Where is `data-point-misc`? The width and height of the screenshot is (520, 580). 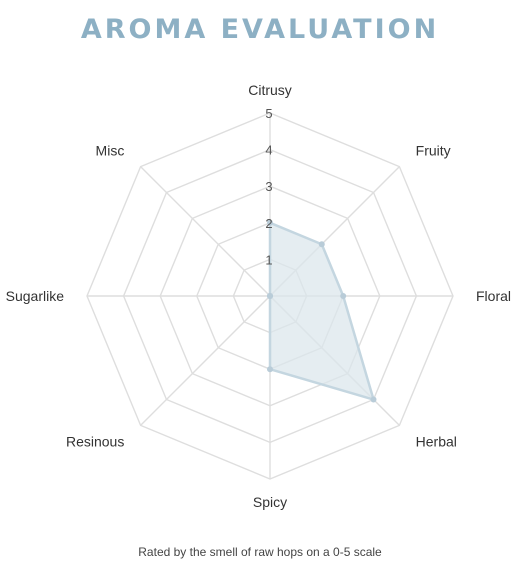
data-point-misc is located at coordinates (270, 296).